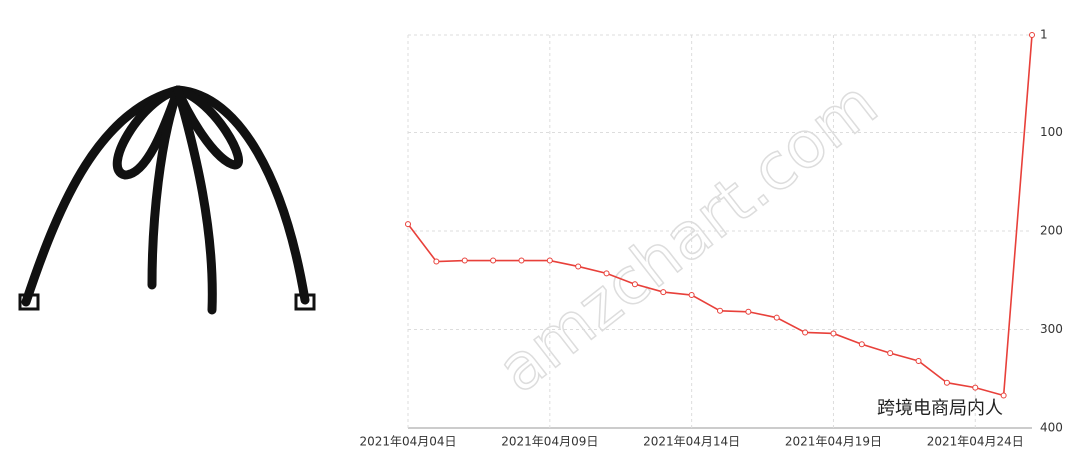 The image size is (1080, 460). I want to click on y-tick-label: 1, so click(1044, 35).